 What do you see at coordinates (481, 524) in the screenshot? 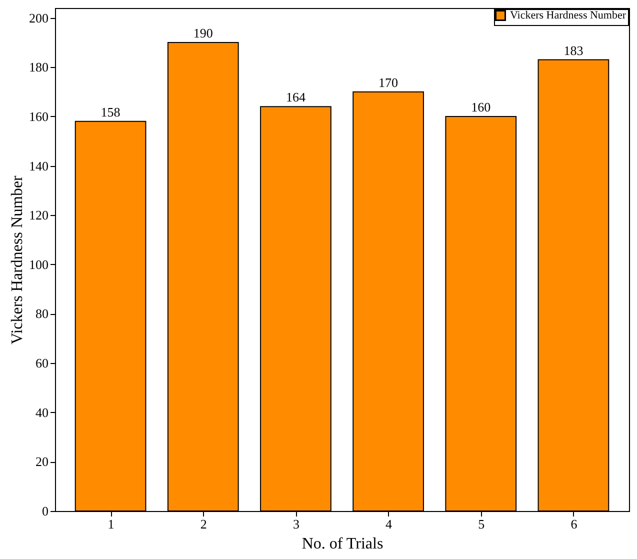
I see `x-tick-label: 5` at bounding box center [481, 524].